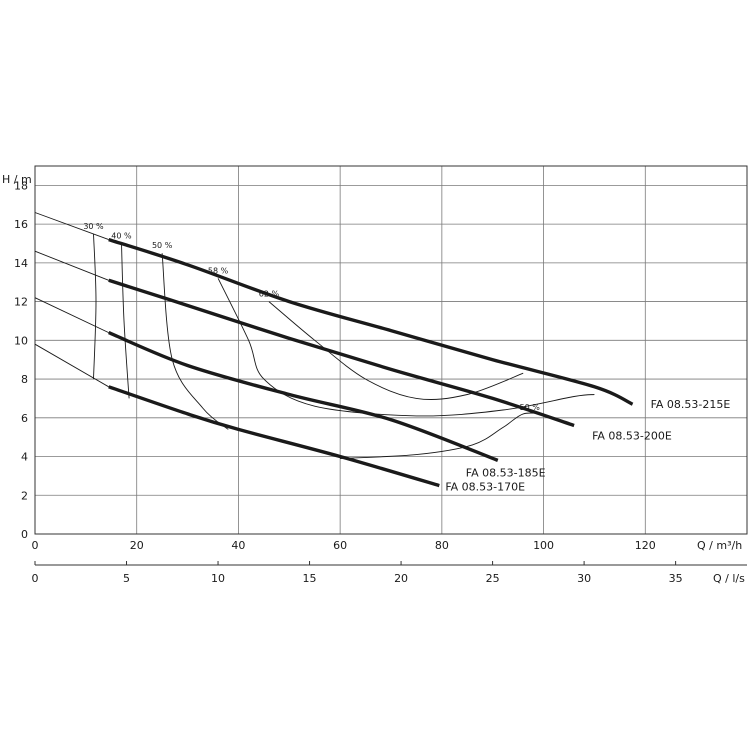  I want to click on series-label: FA 08.53-170E, so click(485, 487).